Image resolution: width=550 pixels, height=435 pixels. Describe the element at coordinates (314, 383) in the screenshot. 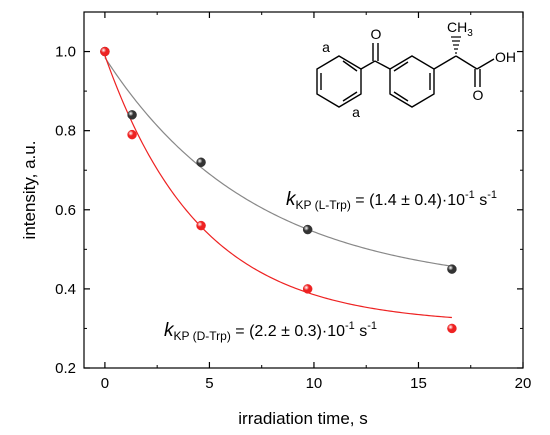

I see `x-tick-label-2: 10` at that location.